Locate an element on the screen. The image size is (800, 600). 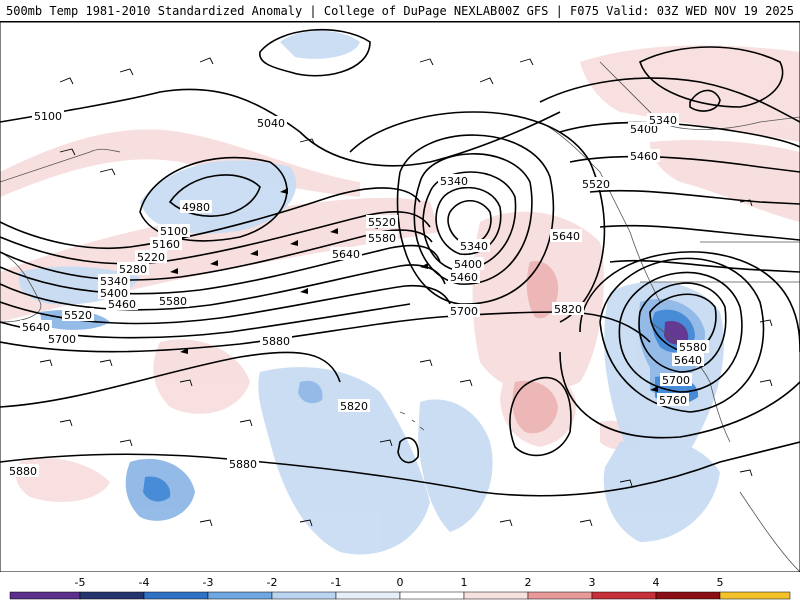
colorbar-tick-label: -1 is located at coordinates (336, 582).